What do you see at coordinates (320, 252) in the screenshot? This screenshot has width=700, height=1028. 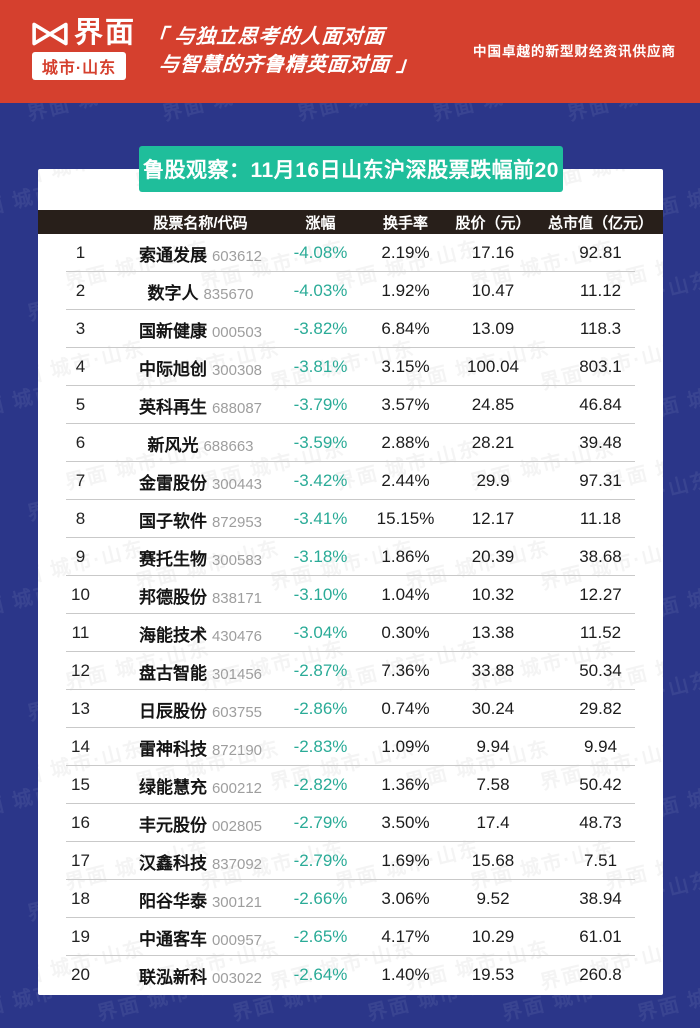 I see `change-value: -4.08%` at bounding box center [320, 252].